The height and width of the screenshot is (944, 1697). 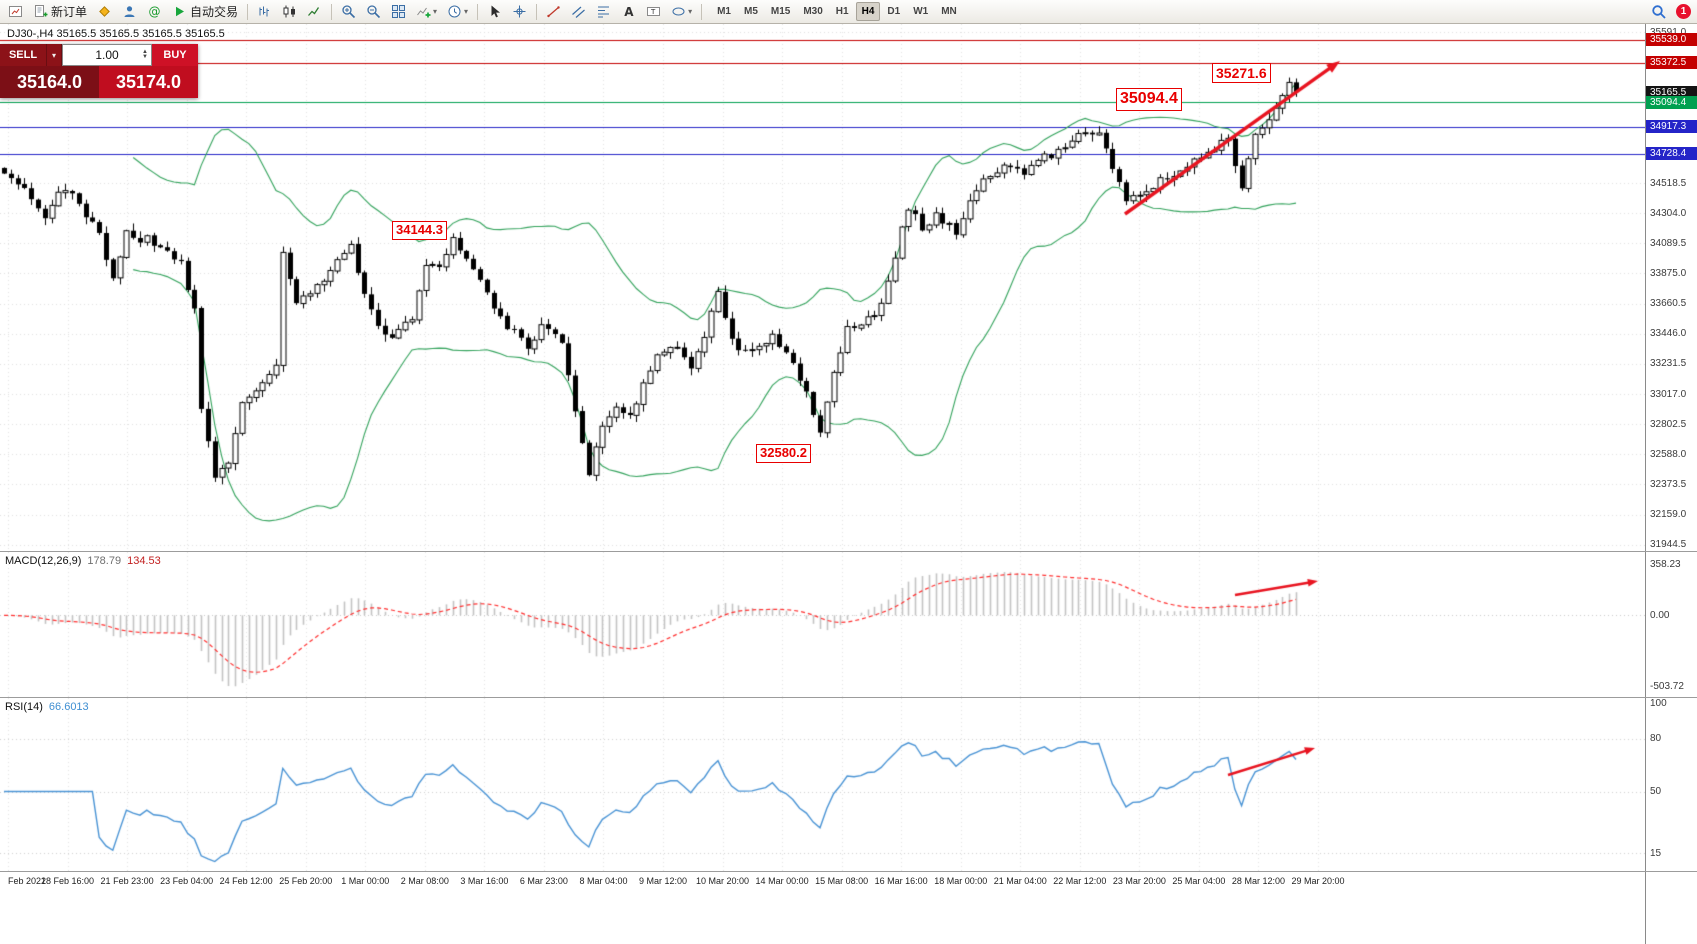 What do you see at coordinates (1668, 424) in the screenshot?
I see `axis-label: 32802.5` at bounding box center [1668, 424].